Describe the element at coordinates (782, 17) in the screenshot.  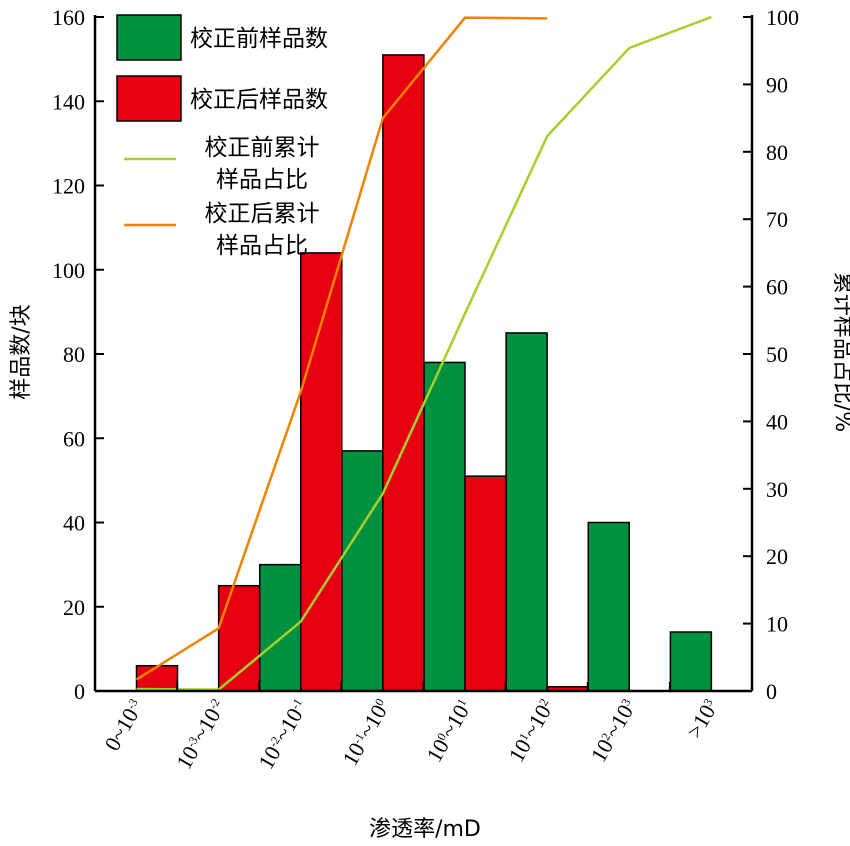
I see `y2-tick-label: 100` at that location.